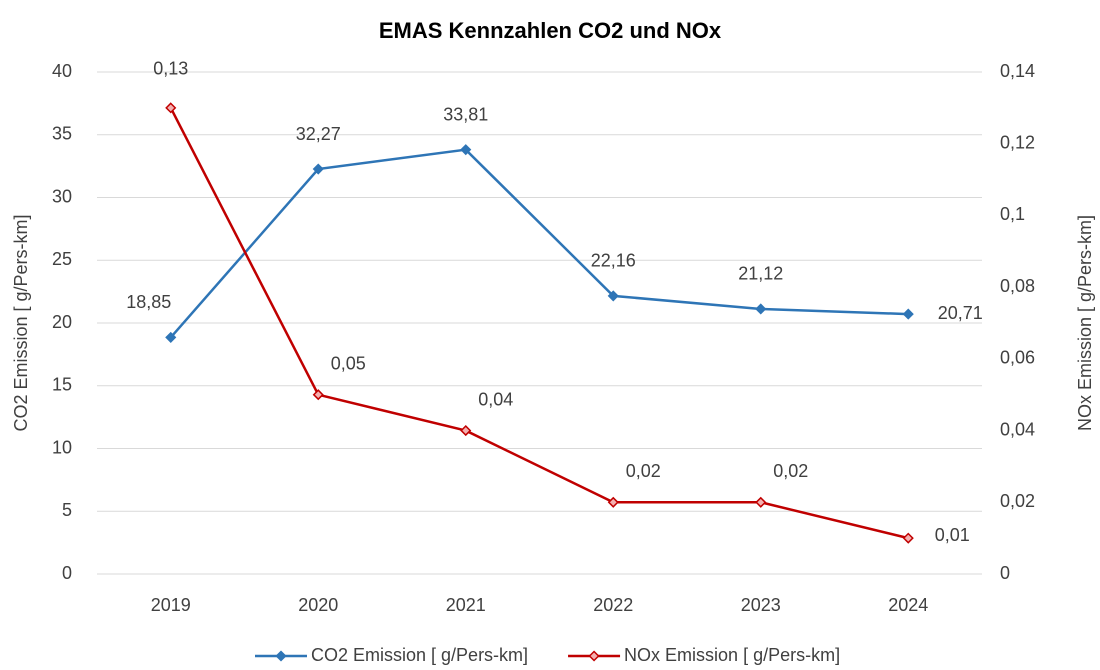 Image resolution: width=1100 pixels, height=670 pixels. What do you see at coordinates (465, 114) in the screenshot?
I see `data-label: 33,81` at bounding box center [465, 114].